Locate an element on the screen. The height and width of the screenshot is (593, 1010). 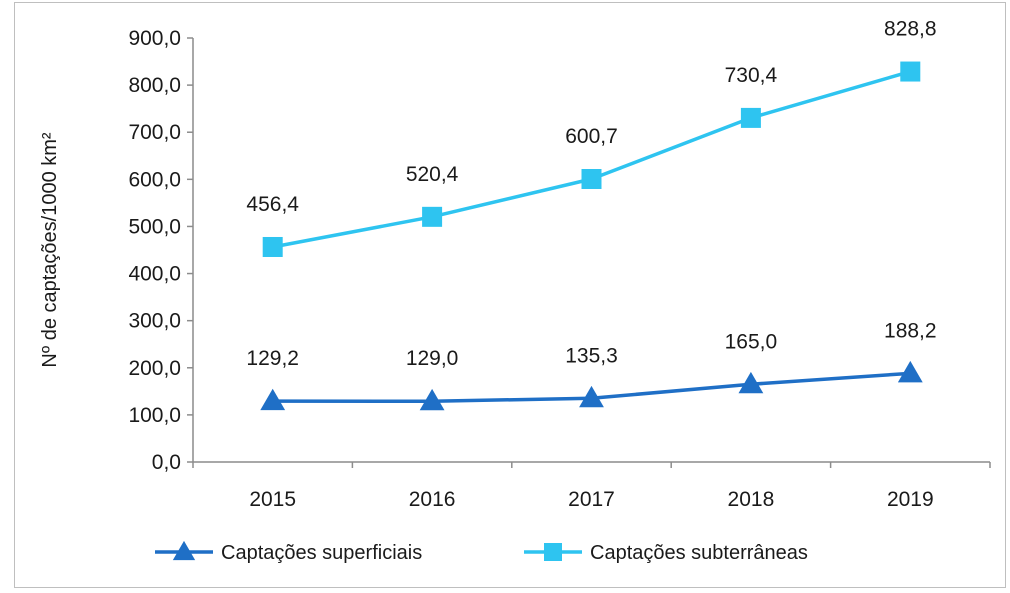
y-tick-label: 900,0 is located at coordinates (154, 38).